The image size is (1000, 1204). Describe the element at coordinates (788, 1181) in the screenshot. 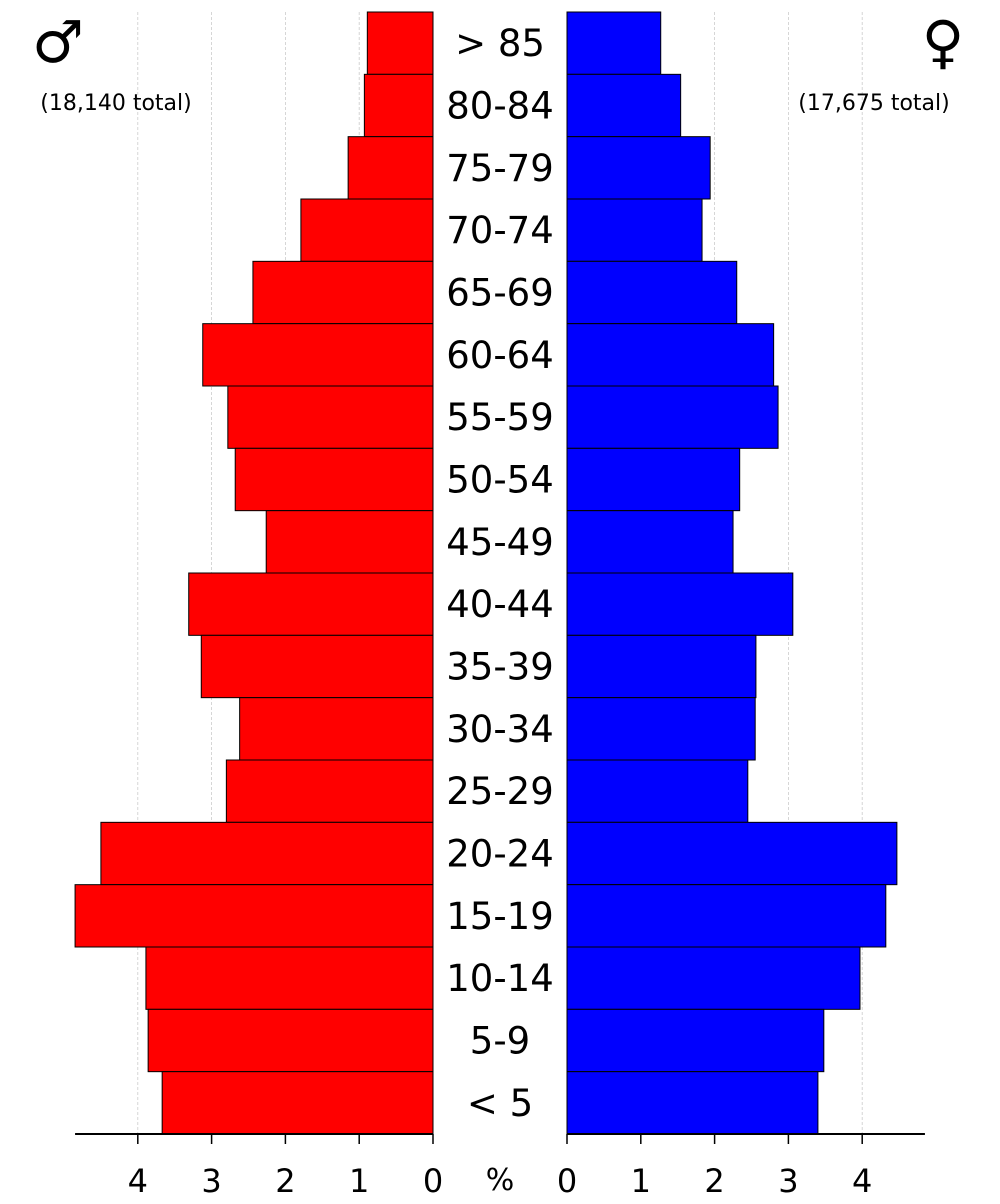

I see `tick-label-right: 3` at that location.